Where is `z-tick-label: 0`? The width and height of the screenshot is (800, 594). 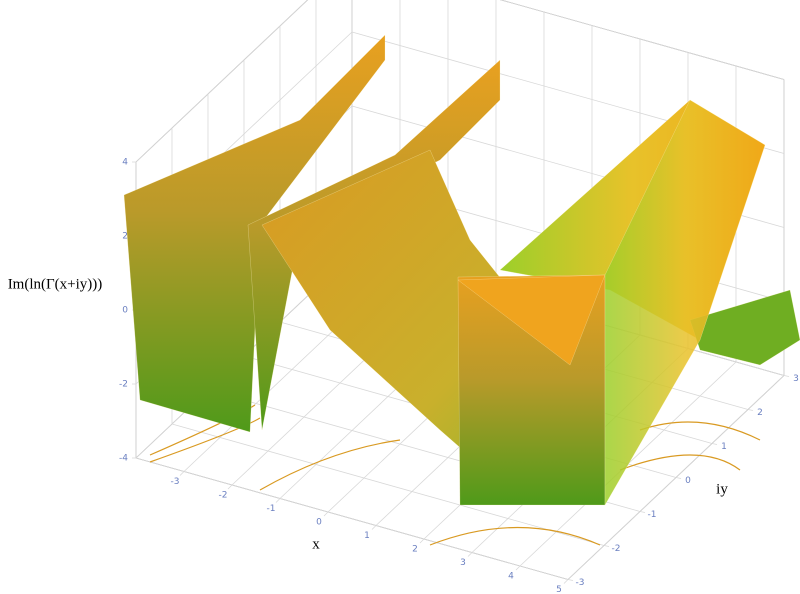 z-tick-label: 0 is located at coordinates (125, 311).